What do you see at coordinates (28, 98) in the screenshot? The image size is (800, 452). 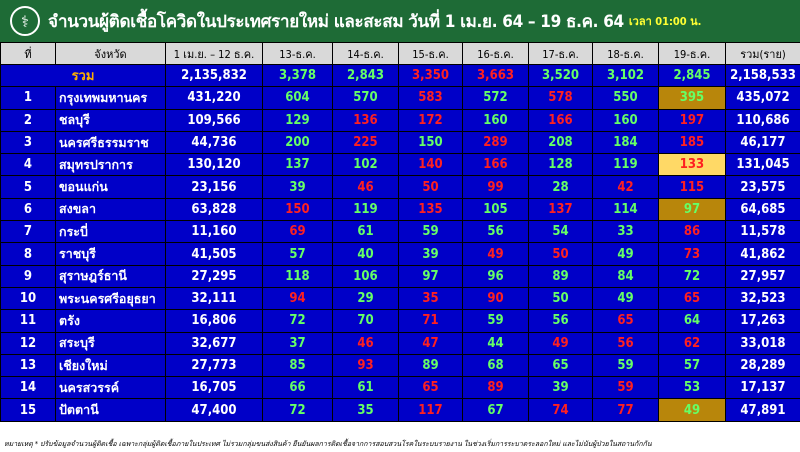 I see `rank: 1` at bounding box center [28, 98].